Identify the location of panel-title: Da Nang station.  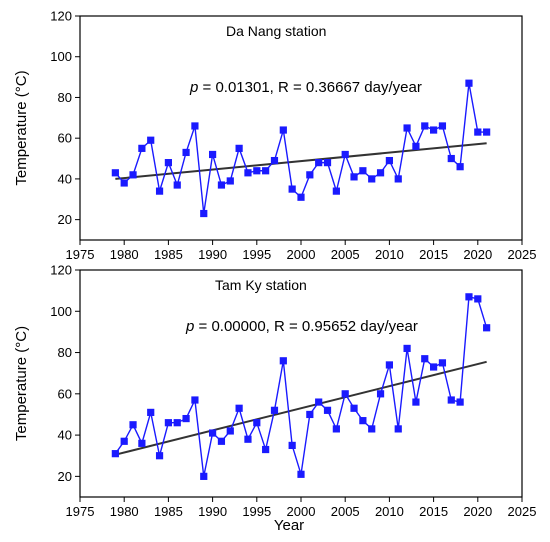
(276, 31).